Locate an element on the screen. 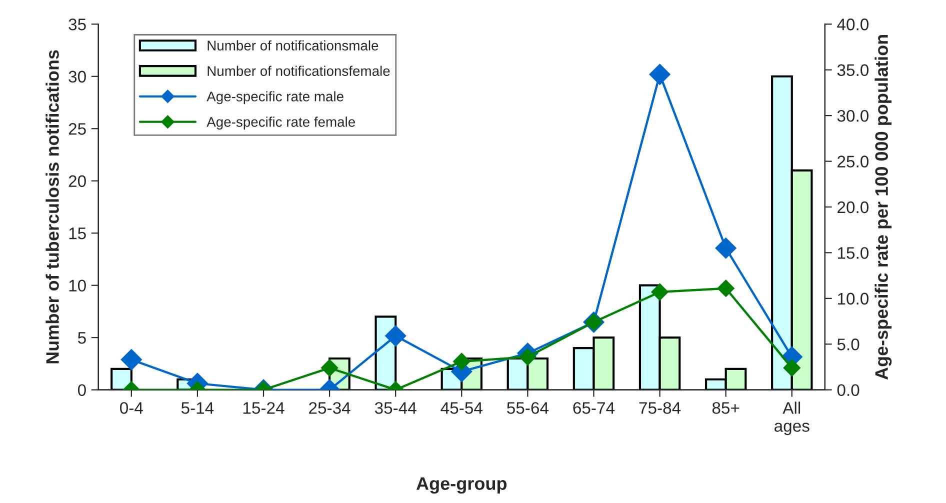 The width and height of the screenshot is (946, 503). y-tick-label: 0 is located at coordinates (82, 390).